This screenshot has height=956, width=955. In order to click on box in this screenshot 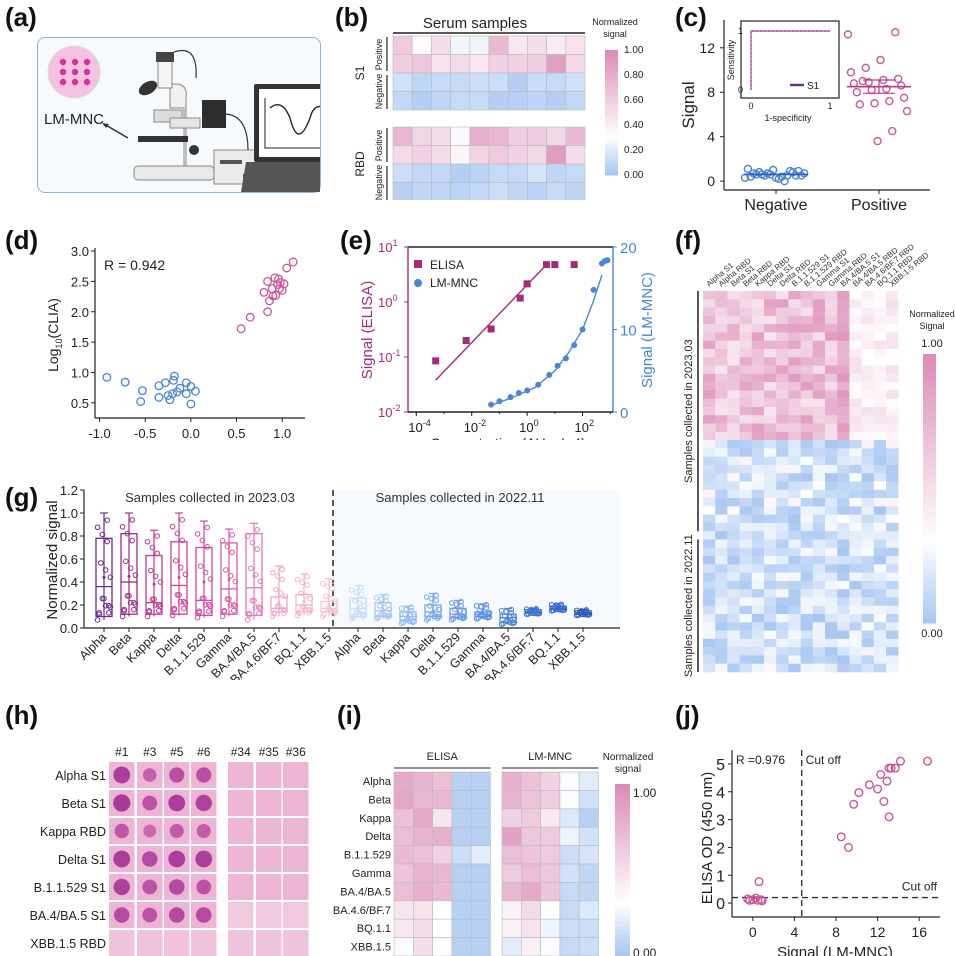, I will do `click(329, 606)`.